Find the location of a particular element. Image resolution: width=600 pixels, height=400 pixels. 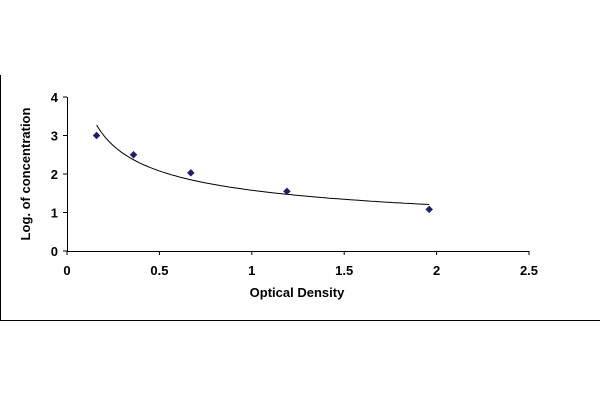

data-points is located at coordinates (263, 172).